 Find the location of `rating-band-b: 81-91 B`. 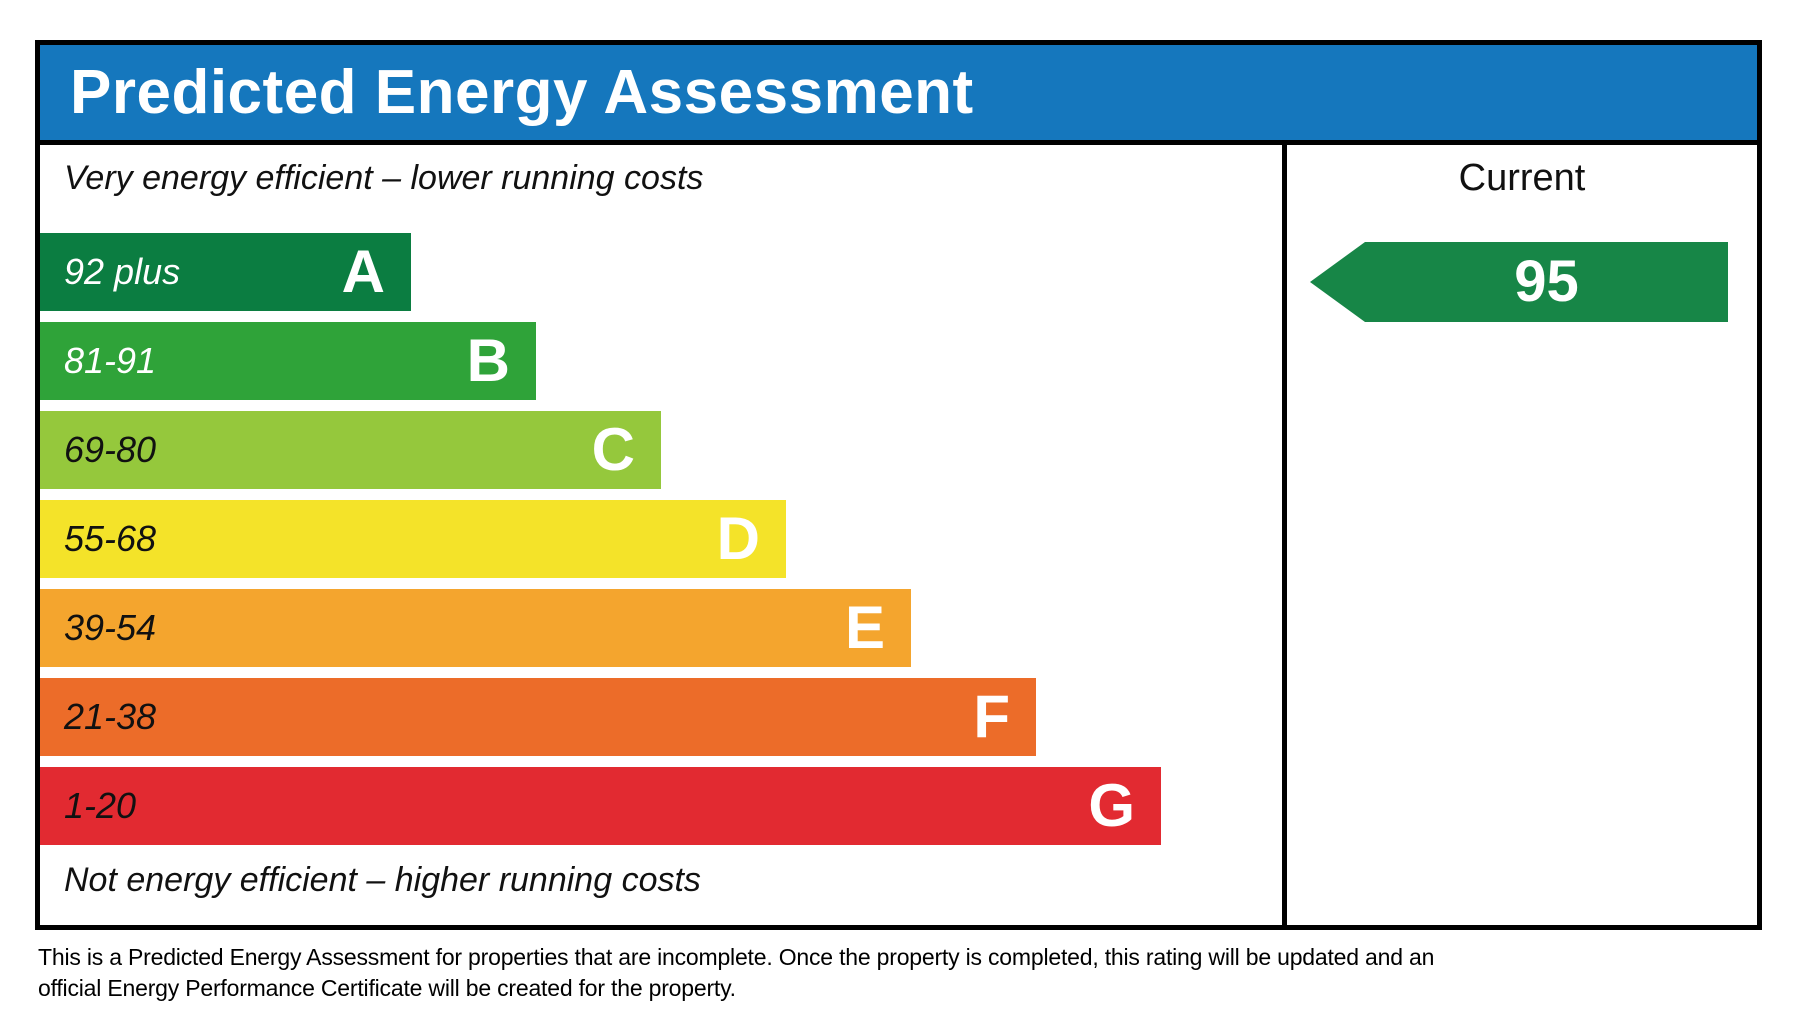

rating-band-b: 81-91 B is located at coordinates (288, 361).